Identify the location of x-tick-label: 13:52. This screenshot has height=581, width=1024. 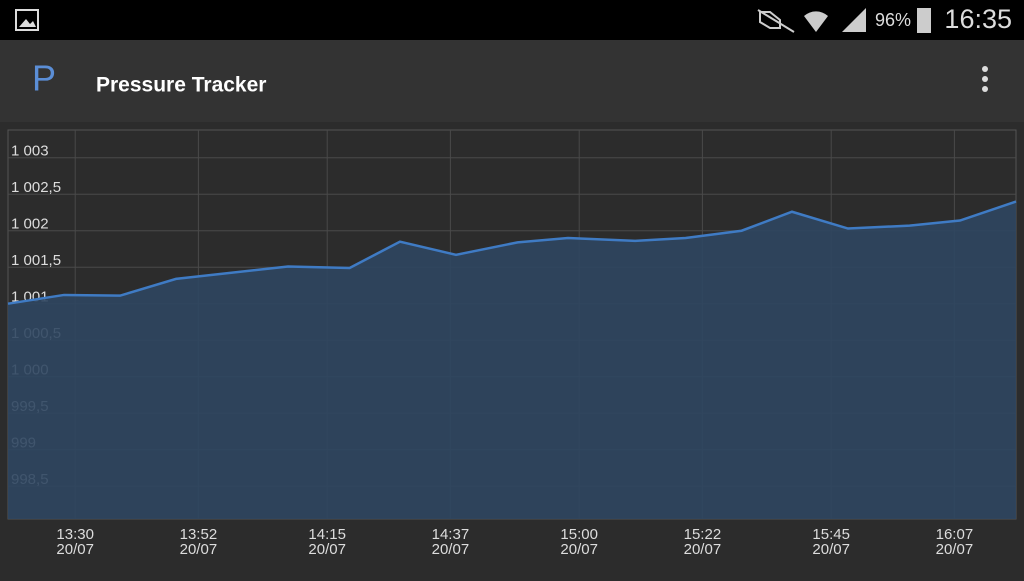
(199, 534).